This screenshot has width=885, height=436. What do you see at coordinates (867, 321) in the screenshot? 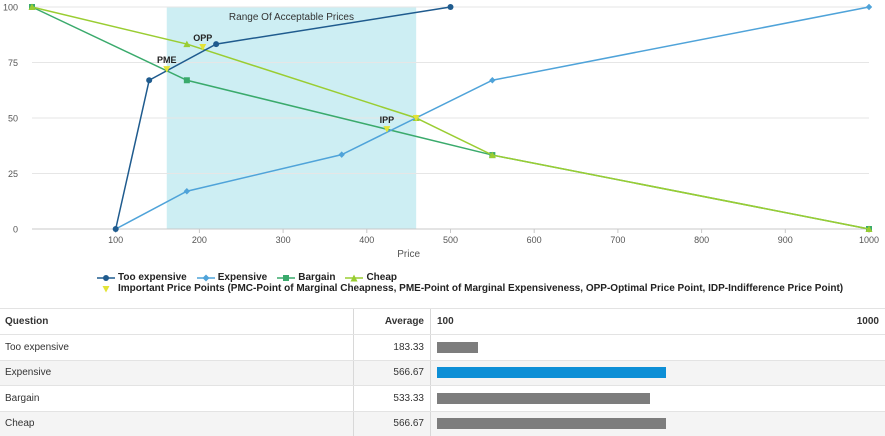
I see `scale-max-label: 1000` at bounding box center [867, 321].